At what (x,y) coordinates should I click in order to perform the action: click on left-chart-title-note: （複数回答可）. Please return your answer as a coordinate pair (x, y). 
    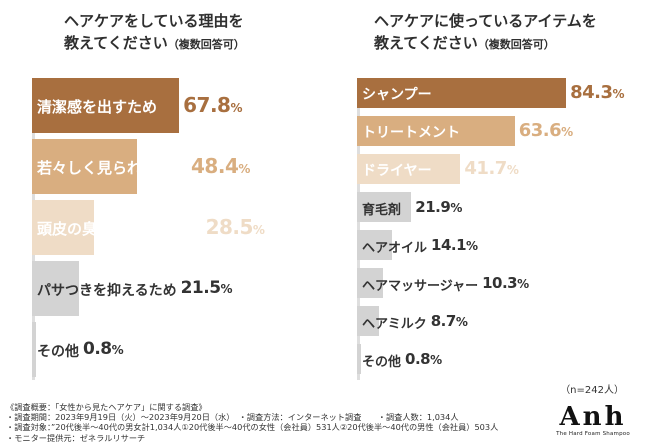
    Looking at the image, I should click on (206, 44).